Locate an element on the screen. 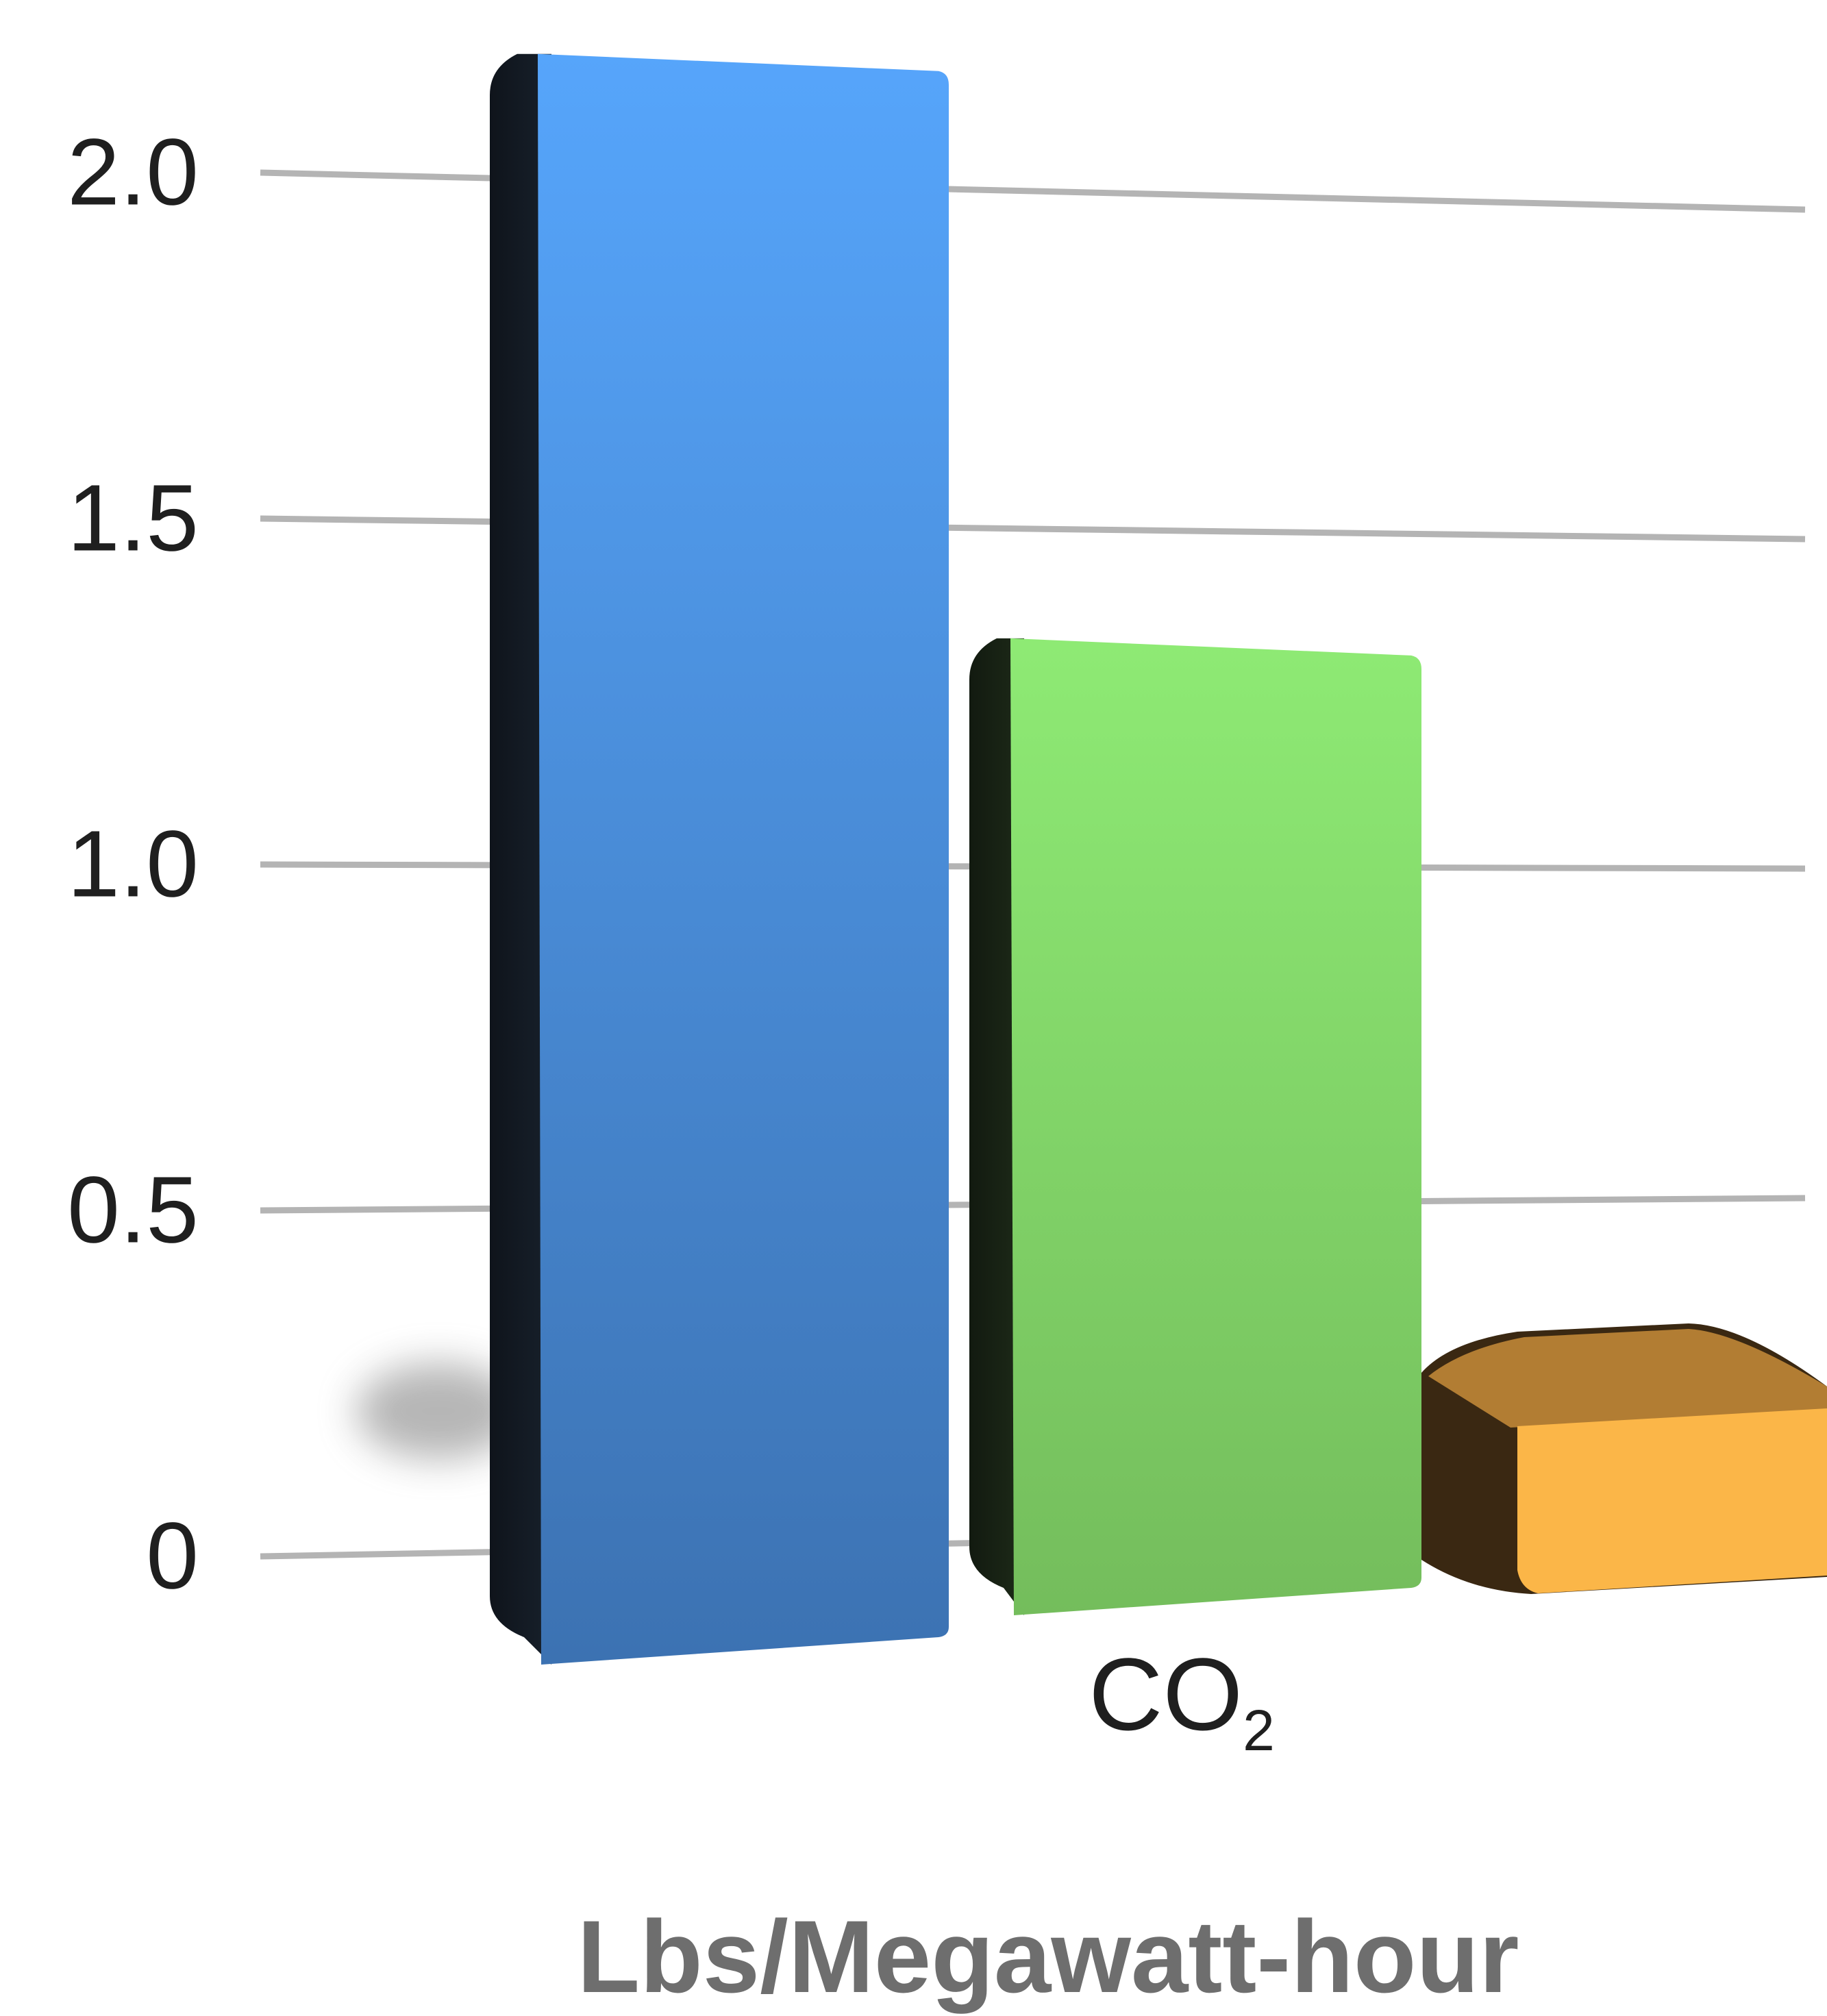 The height and width of the screenshot is (2016, 1827). y-tick-label: 0.5 is located at coordinates (133, 1209).